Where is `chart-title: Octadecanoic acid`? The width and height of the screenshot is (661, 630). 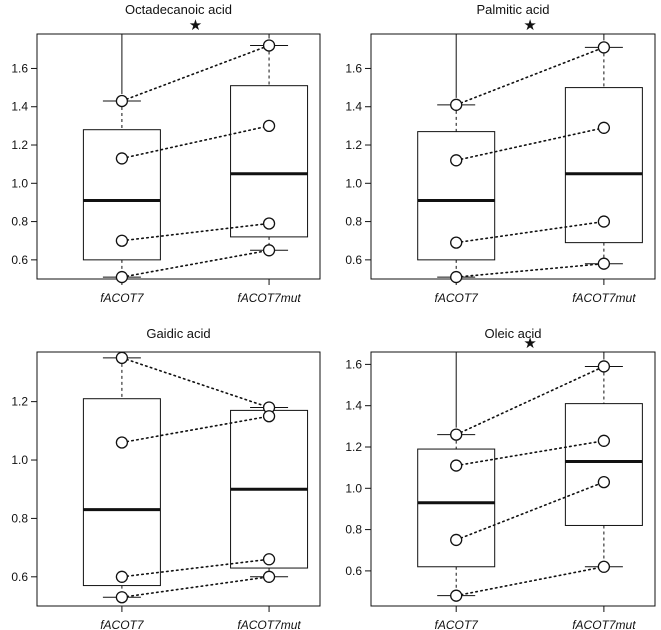
chart-title: Octadecanoic acid is located at coordinates (178, 9).